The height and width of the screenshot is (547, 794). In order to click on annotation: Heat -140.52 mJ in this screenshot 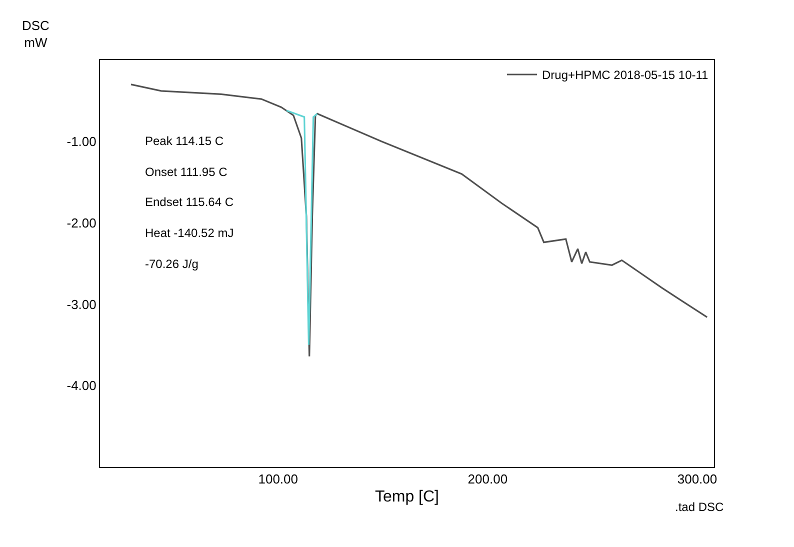, I will do `click(189, 233)`.